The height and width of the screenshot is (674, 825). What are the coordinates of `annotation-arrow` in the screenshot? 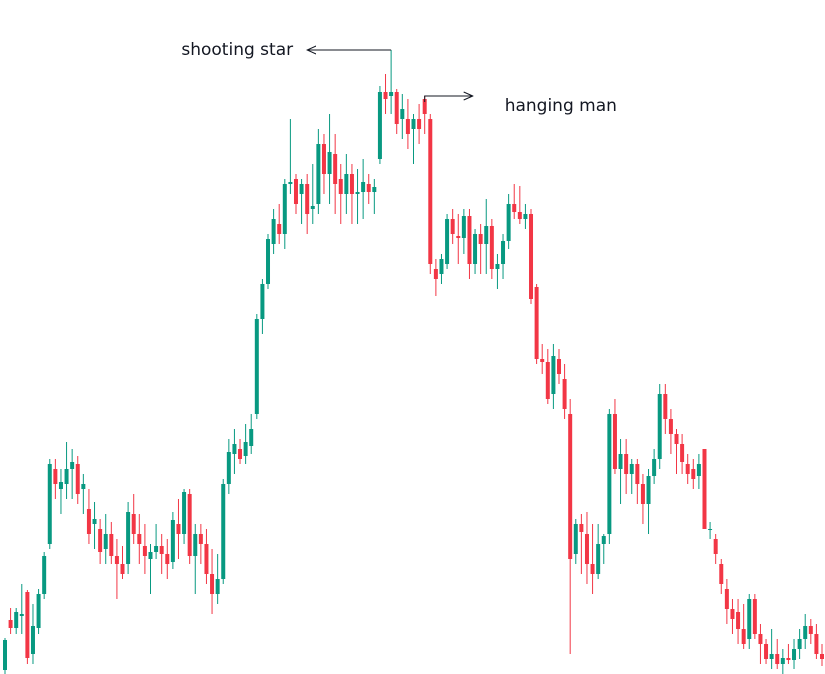 It's located at (448, 99).